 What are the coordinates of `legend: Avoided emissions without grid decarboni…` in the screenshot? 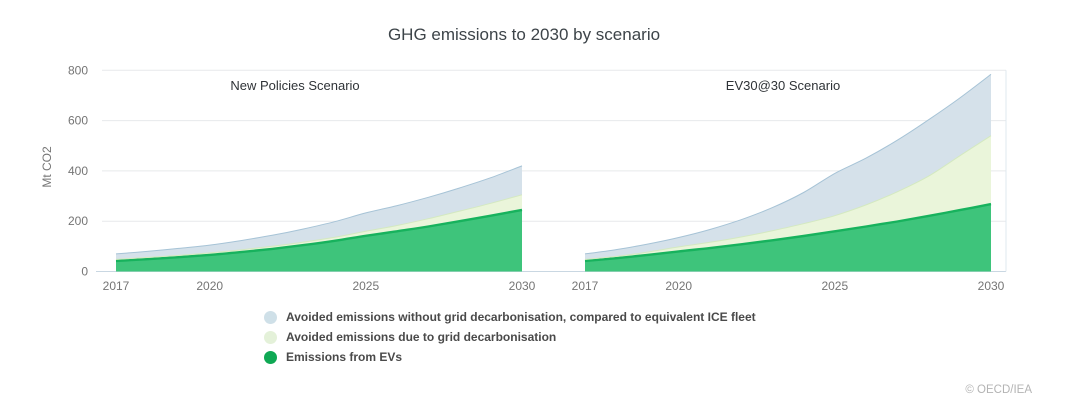 It's located at (510, 337).